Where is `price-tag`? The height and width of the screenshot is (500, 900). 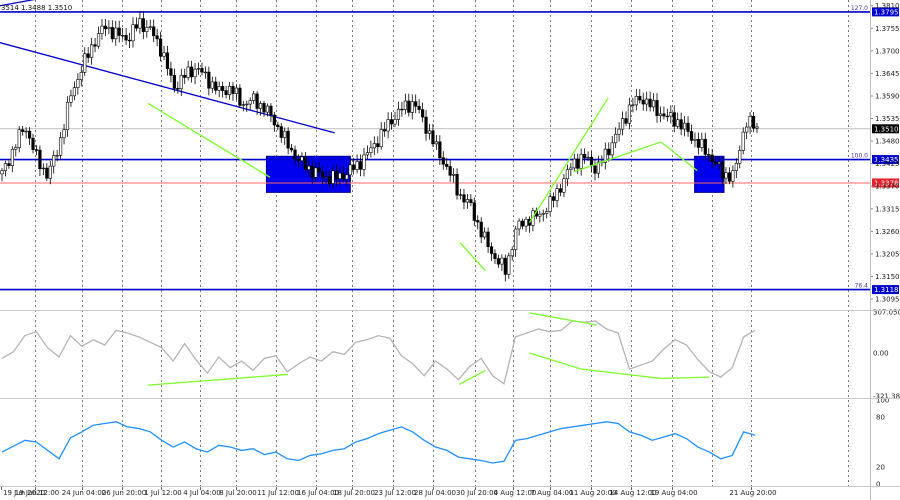
price-tag is located at coordinates (885, 290).